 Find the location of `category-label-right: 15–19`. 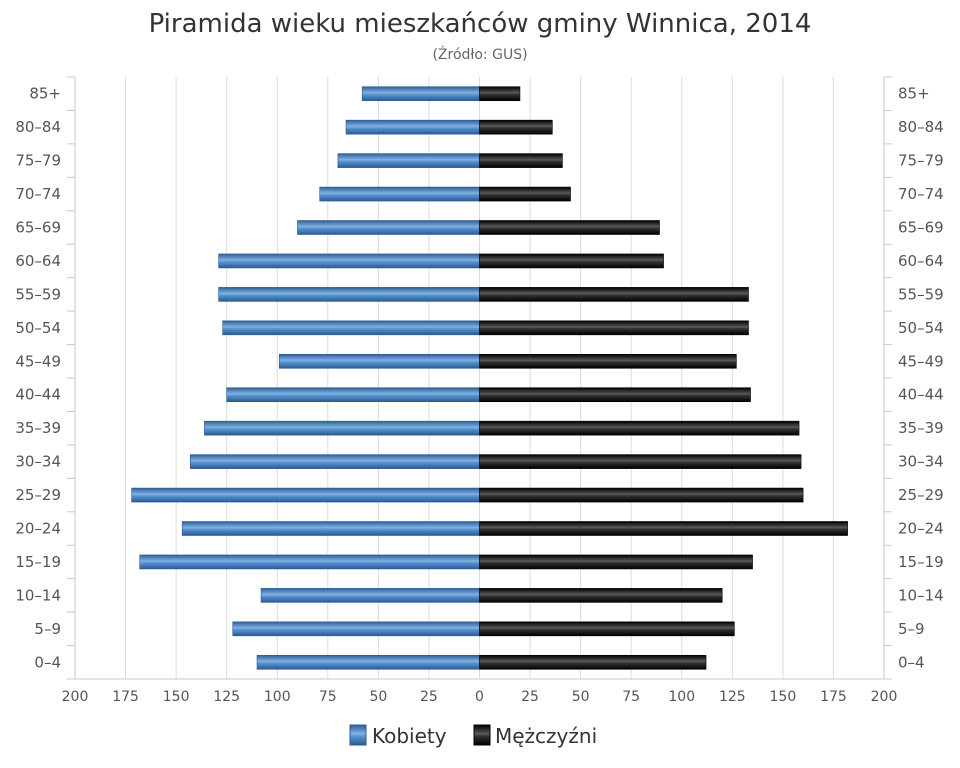

category-label-right: 15–19 is located at coordinates (921, 562).